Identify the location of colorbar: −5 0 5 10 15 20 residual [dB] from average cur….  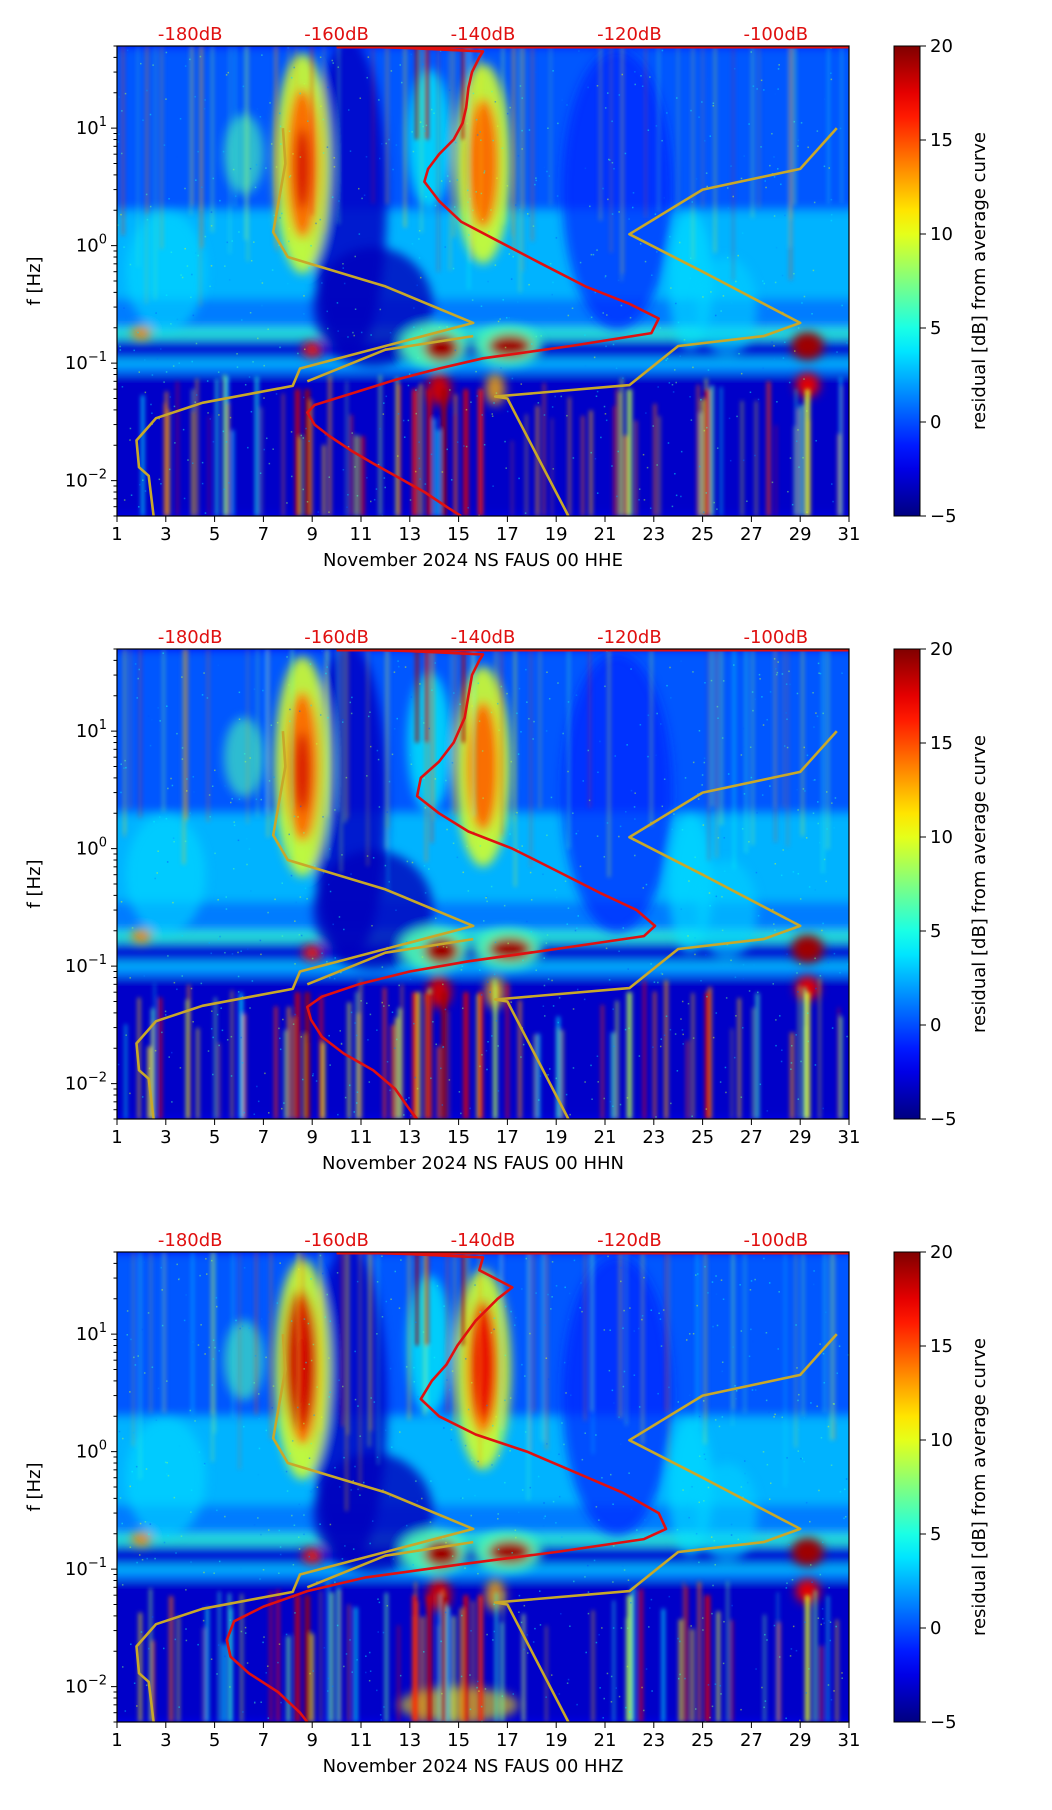
(941, 1487).